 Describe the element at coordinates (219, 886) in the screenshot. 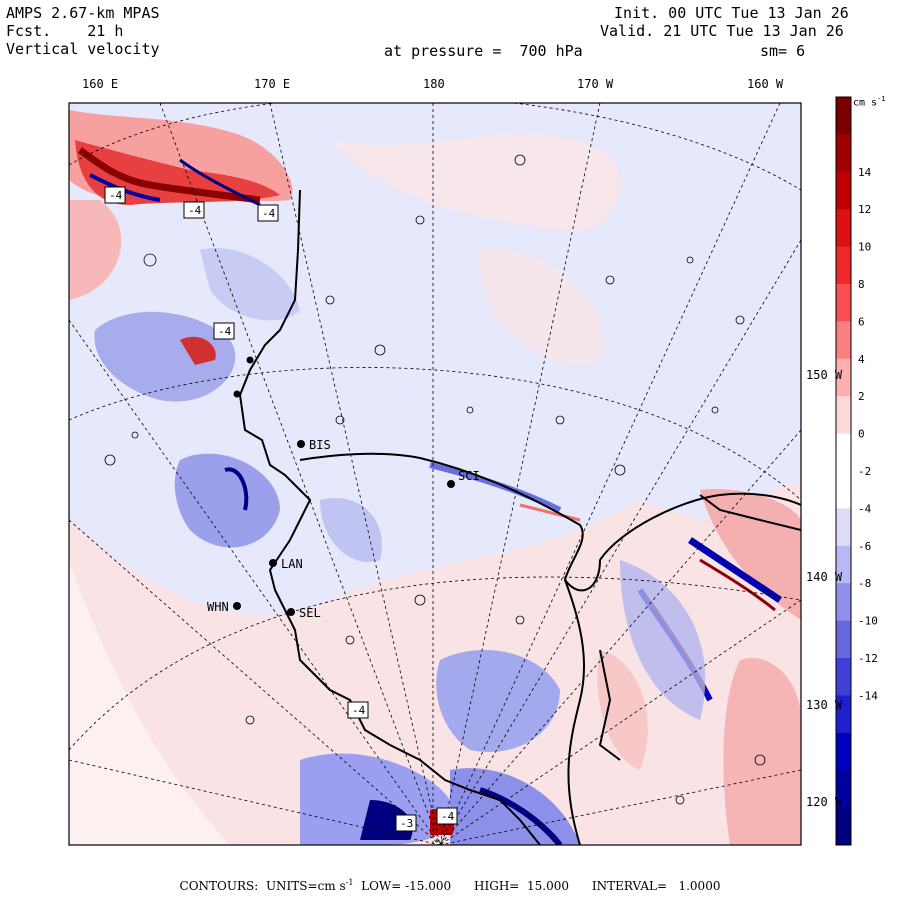

I see `footer-contours: CONTOURS:` at that location.